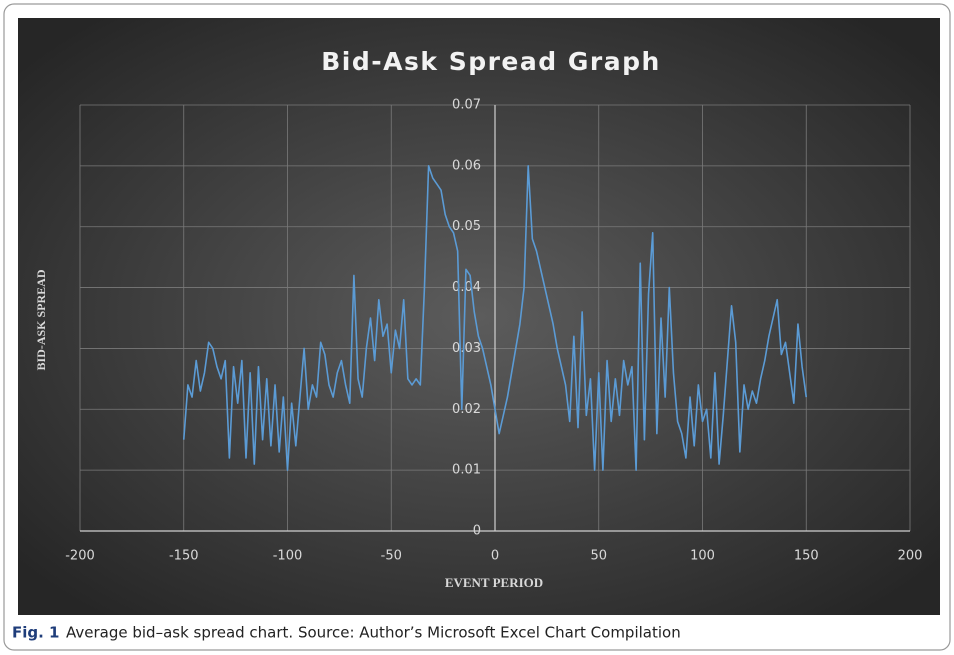 The height and width of the screenshot is (655, 954). Describe the element at coordinates (466, 165) in the screenshot. I see `y-tick-label: 0.06` at that location.